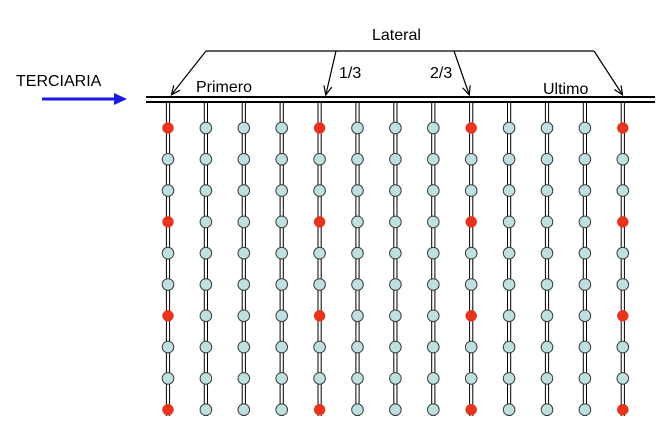 The height and width of the screenshot is (429, 658). Describe the element at coordinates (471, 222) in the screenshot. I see `sampled-emitter-c9-r4` at that location.